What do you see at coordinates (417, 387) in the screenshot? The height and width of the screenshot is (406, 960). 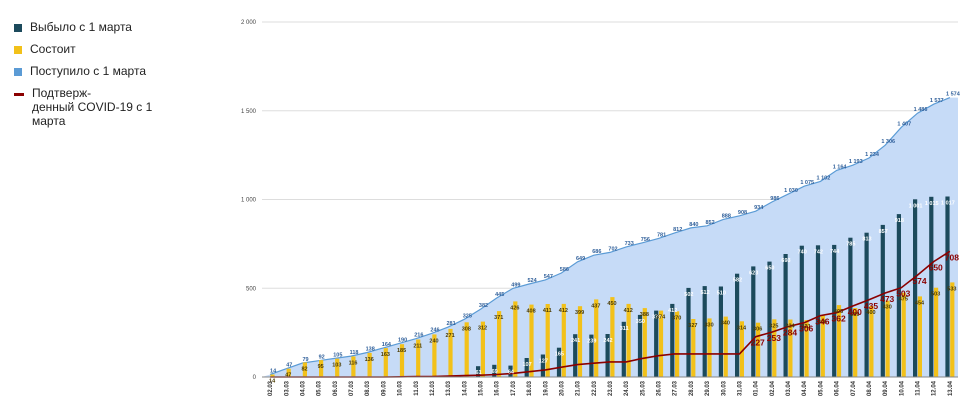 I see `x-tick-label: 11.03` at bounding box center [417, 387].